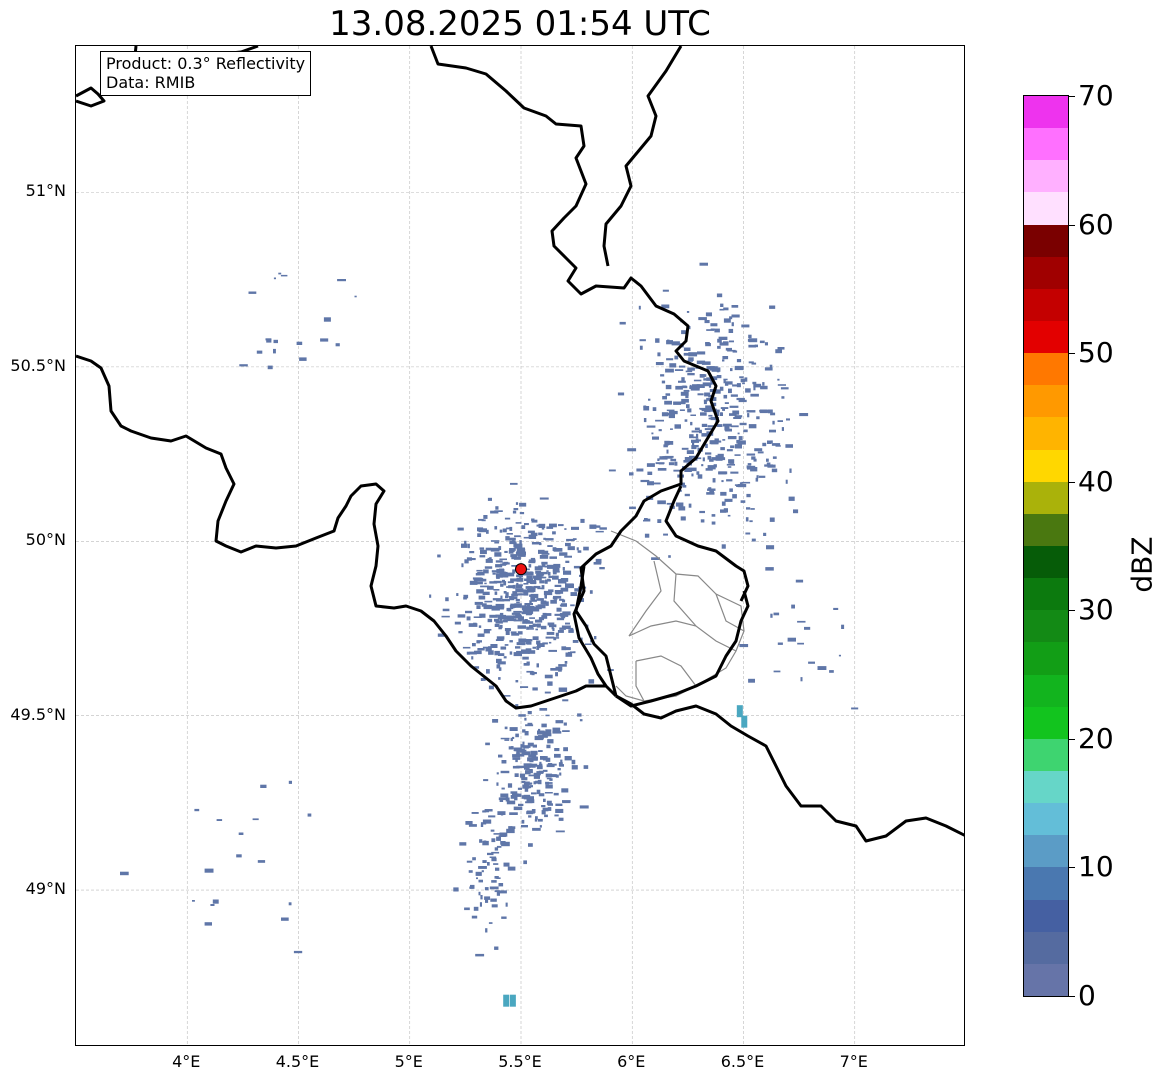 The height and width of the screenshot is (1081, 1157). I want to click on radar-site-dot, so click(521, 569).